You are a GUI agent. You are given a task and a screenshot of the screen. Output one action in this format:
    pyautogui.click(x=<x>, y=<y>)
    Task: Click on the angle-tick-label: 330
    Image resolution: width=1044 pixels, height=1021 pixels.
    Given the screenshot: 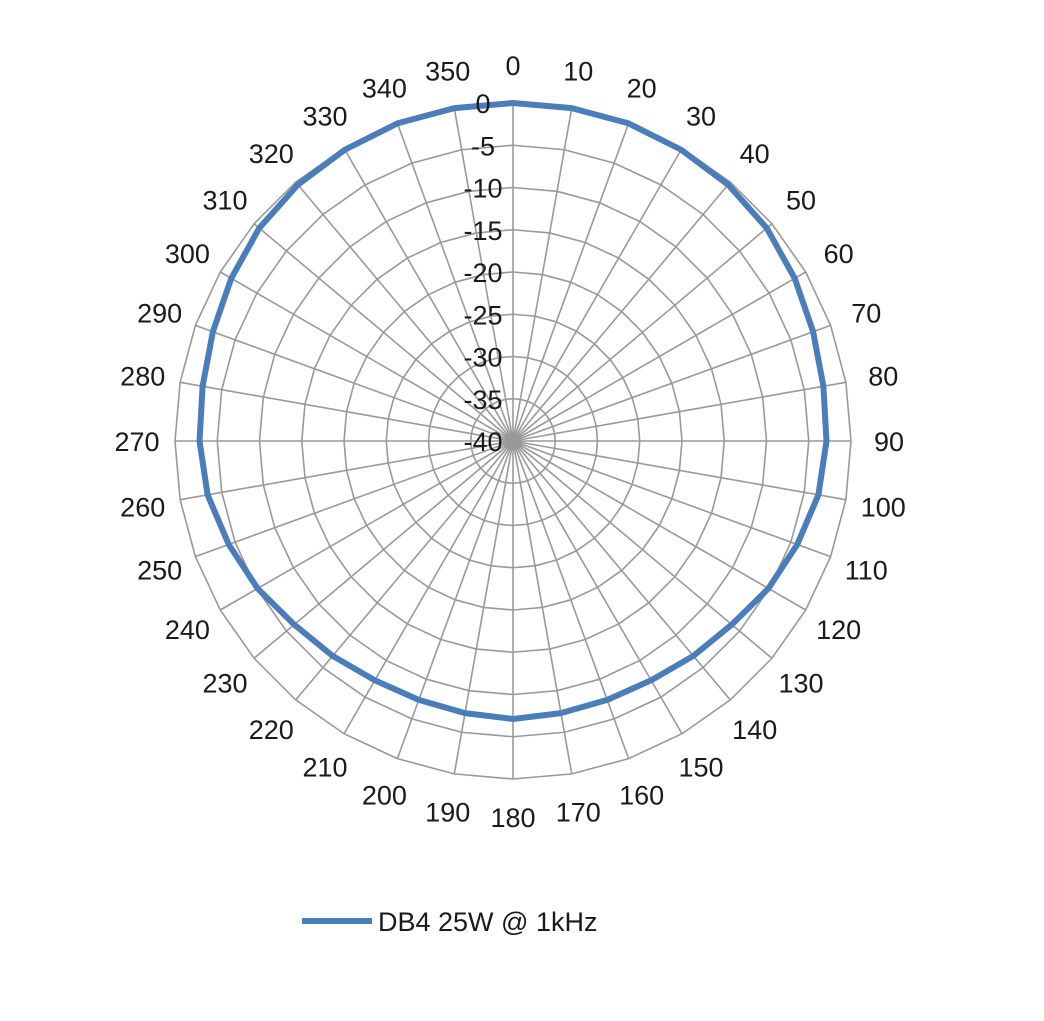 What is the action you would take?
    pyautogui.click(x=324, y=116)
    